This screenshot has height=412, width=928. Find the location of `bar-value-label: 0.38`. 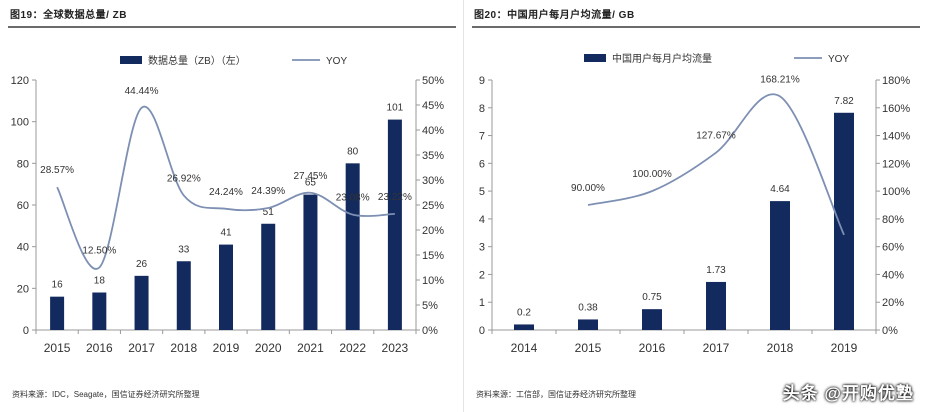

bar-value-label: 0.38 is located at coordinates (588, 307).